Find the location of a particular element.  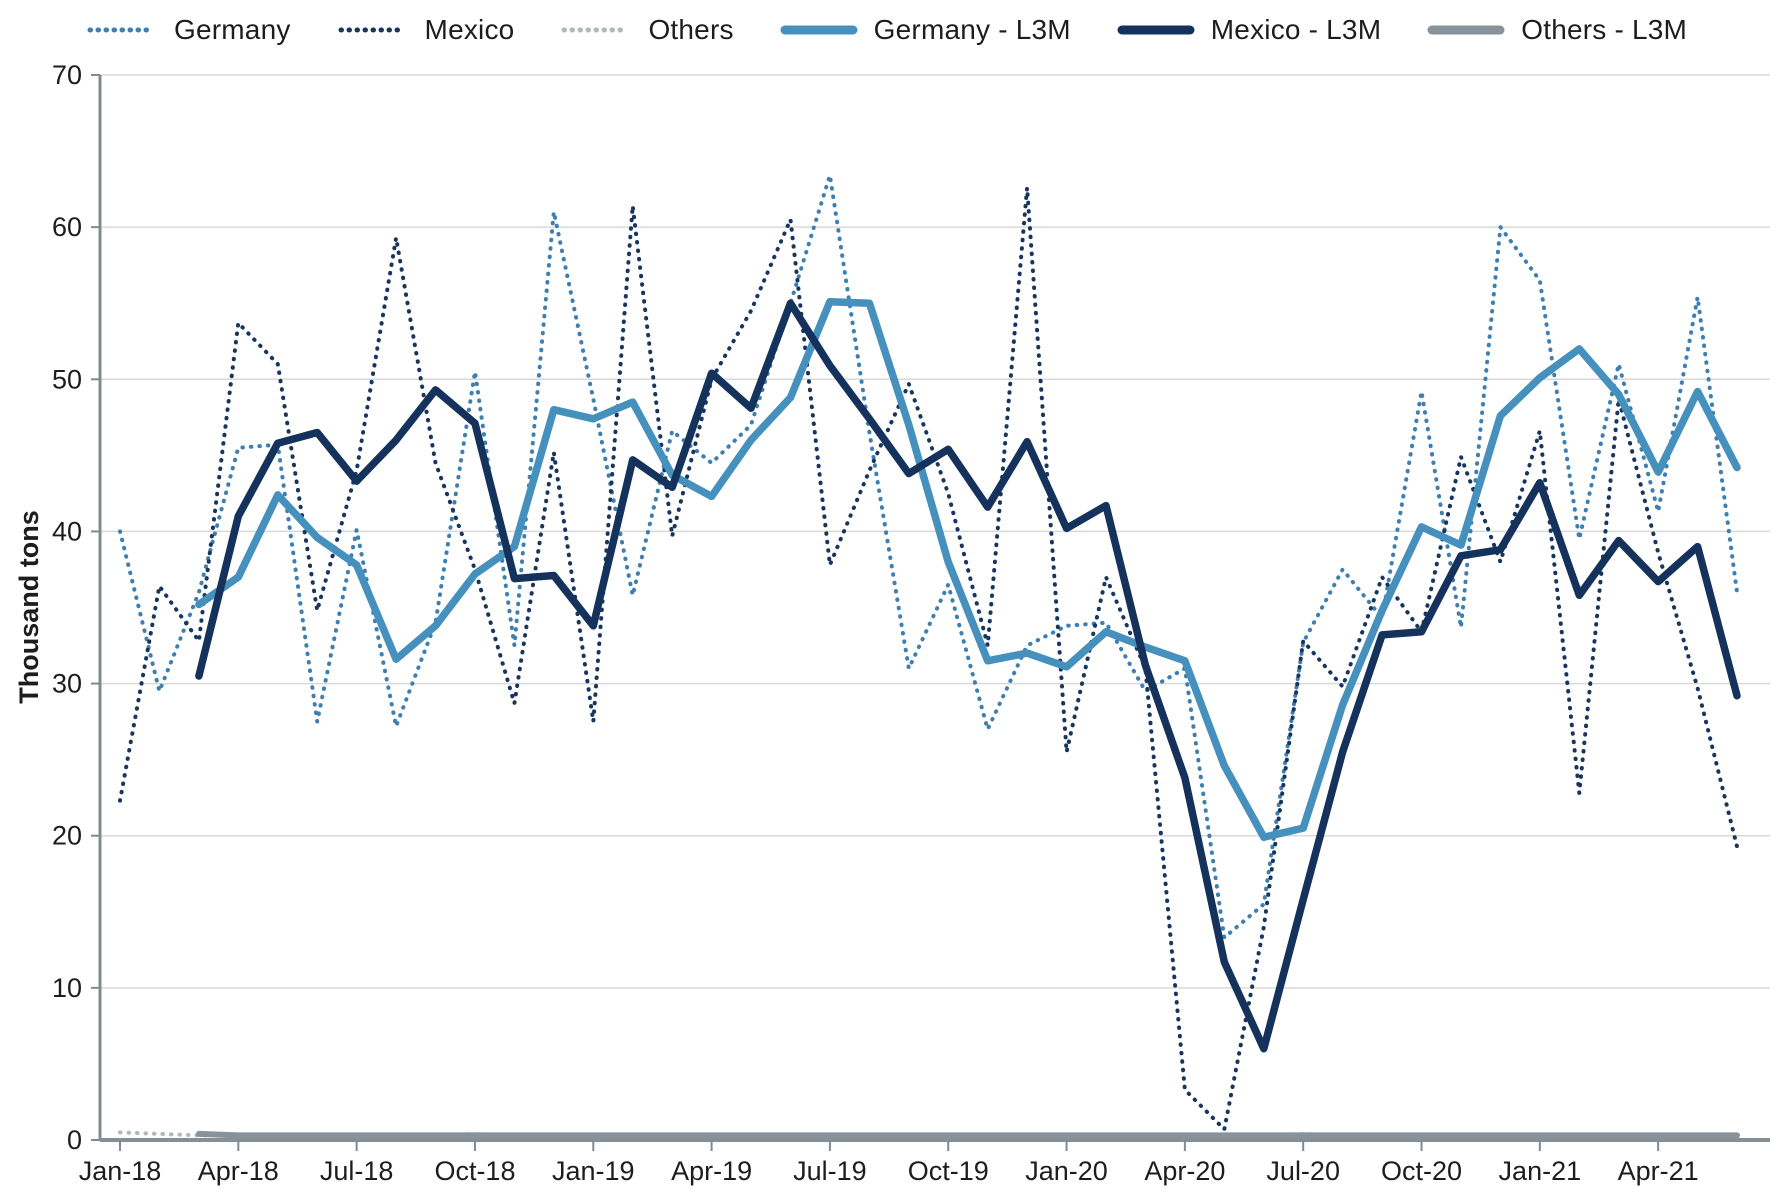

x-tick-label: Oct-18 is located at coordinates (474, 1171).